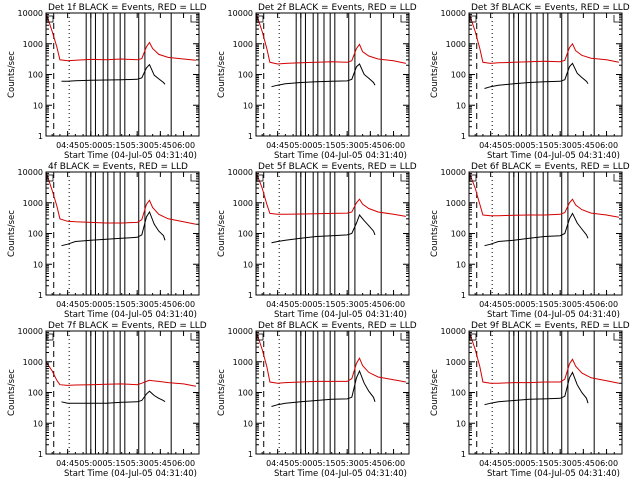 This screenshot has width=640, height=480. I want to click on panel-title: Det 2f BLACK = Events, RED = LLD, so click(337, 8).